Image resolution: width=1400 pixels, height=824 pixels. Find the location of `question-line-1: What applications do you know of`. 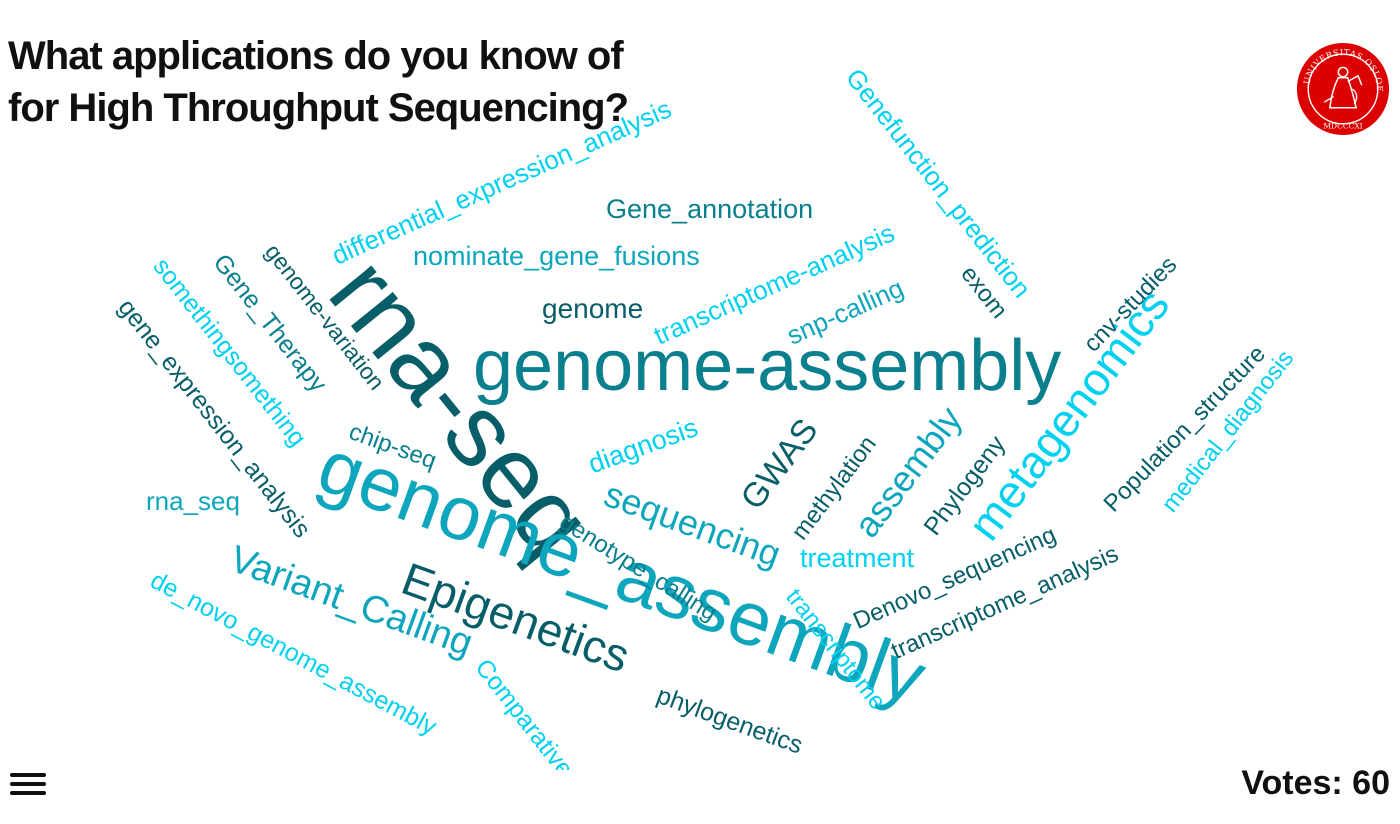

question-line-1: What applications do you know of is located at coordinates (316, 56).